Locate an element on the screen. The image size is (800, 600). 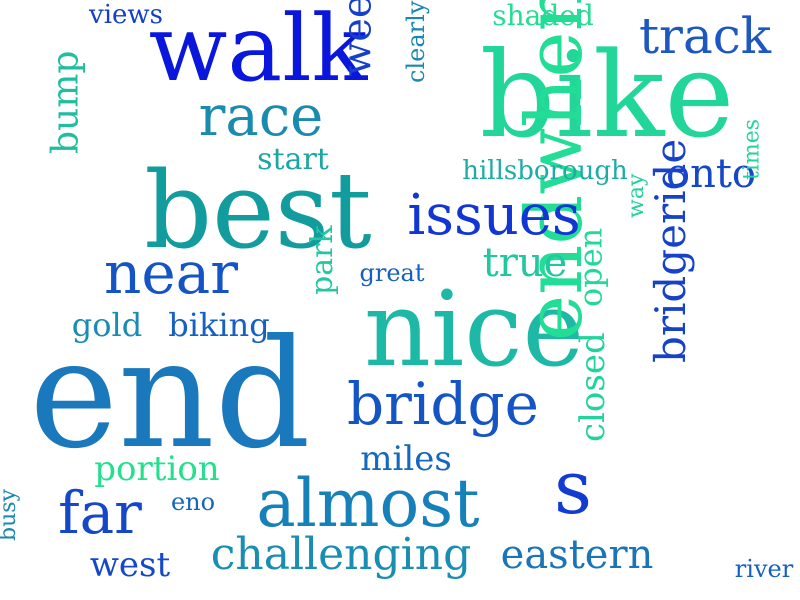
word-bump: bump is located at coordinates (66, 102).